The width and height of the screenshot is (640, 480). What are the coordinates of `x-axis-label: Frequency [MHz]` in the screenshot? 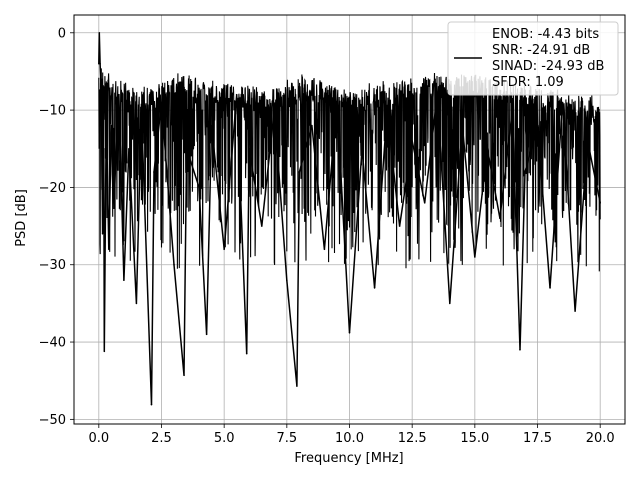 It's located at (348, 458).